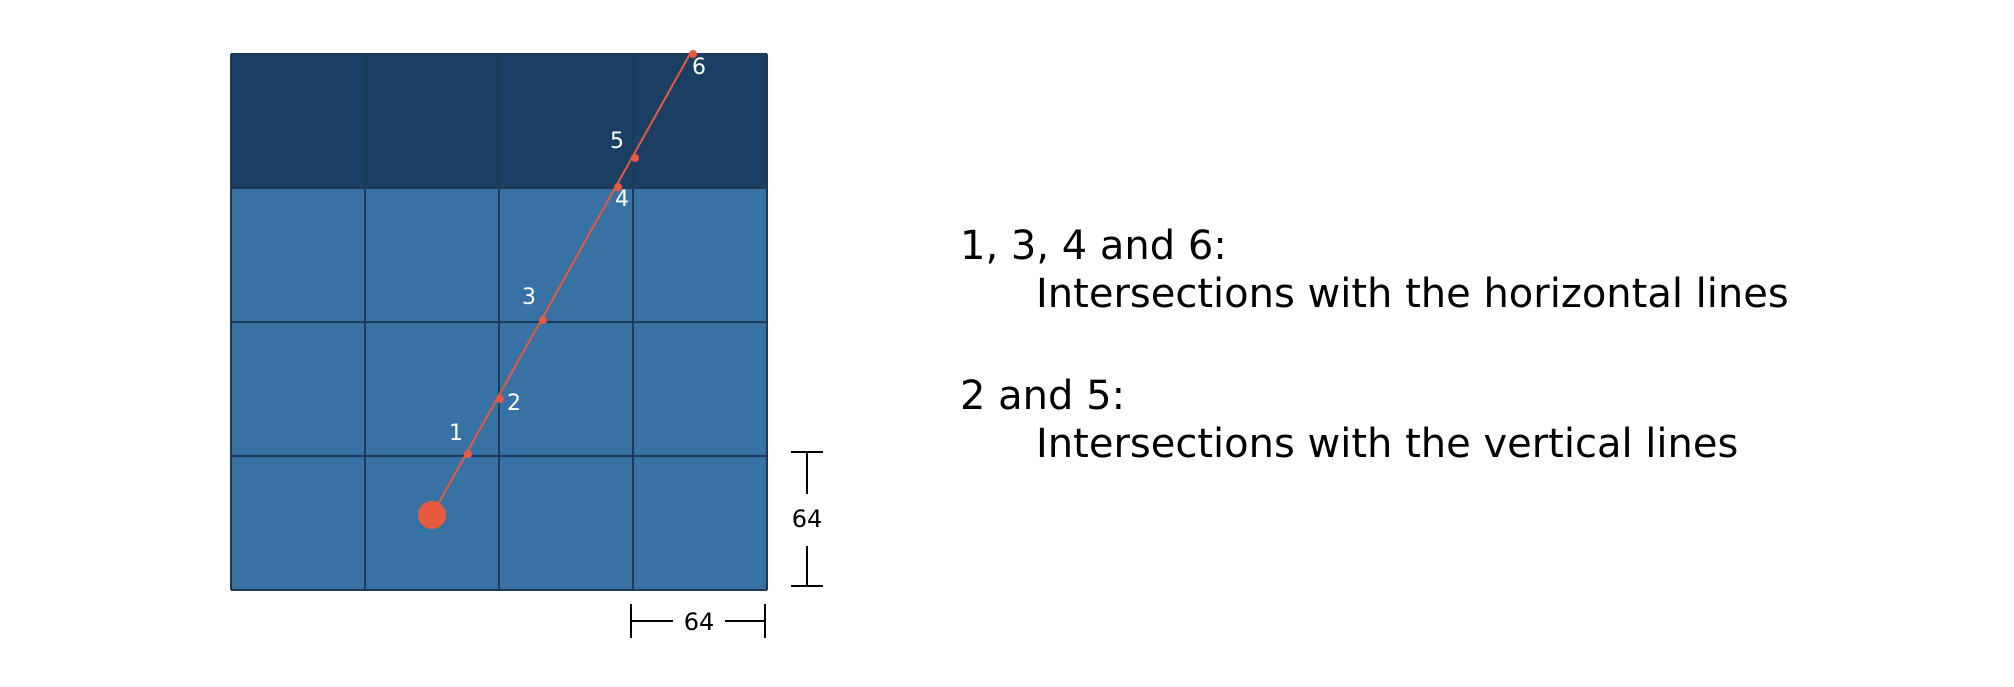 This screenshot has height=687, width=2014. I want to click on ray-line, so click(561, 284).